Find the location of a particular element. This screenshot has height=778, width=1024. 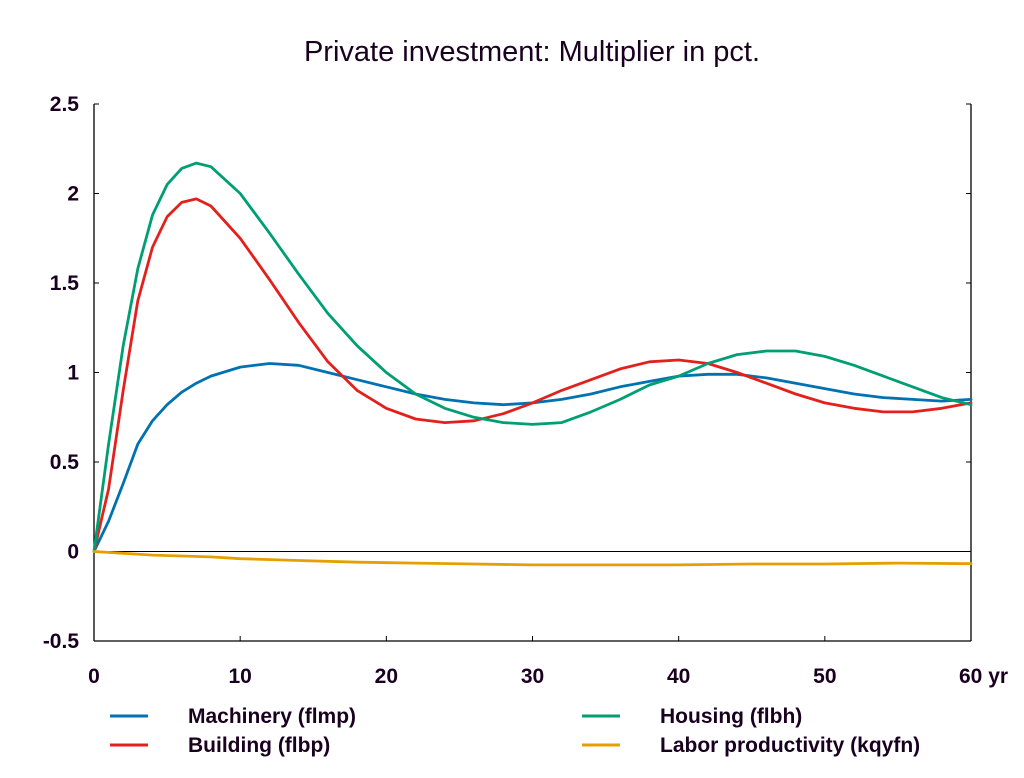

y-tick-label: 2.5 is located at coordinates (65, 104).